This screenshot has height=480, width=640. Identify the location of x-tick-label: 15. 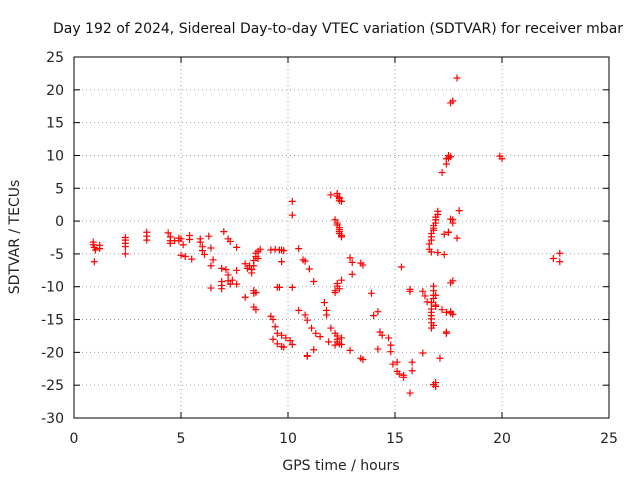
(395, 439).